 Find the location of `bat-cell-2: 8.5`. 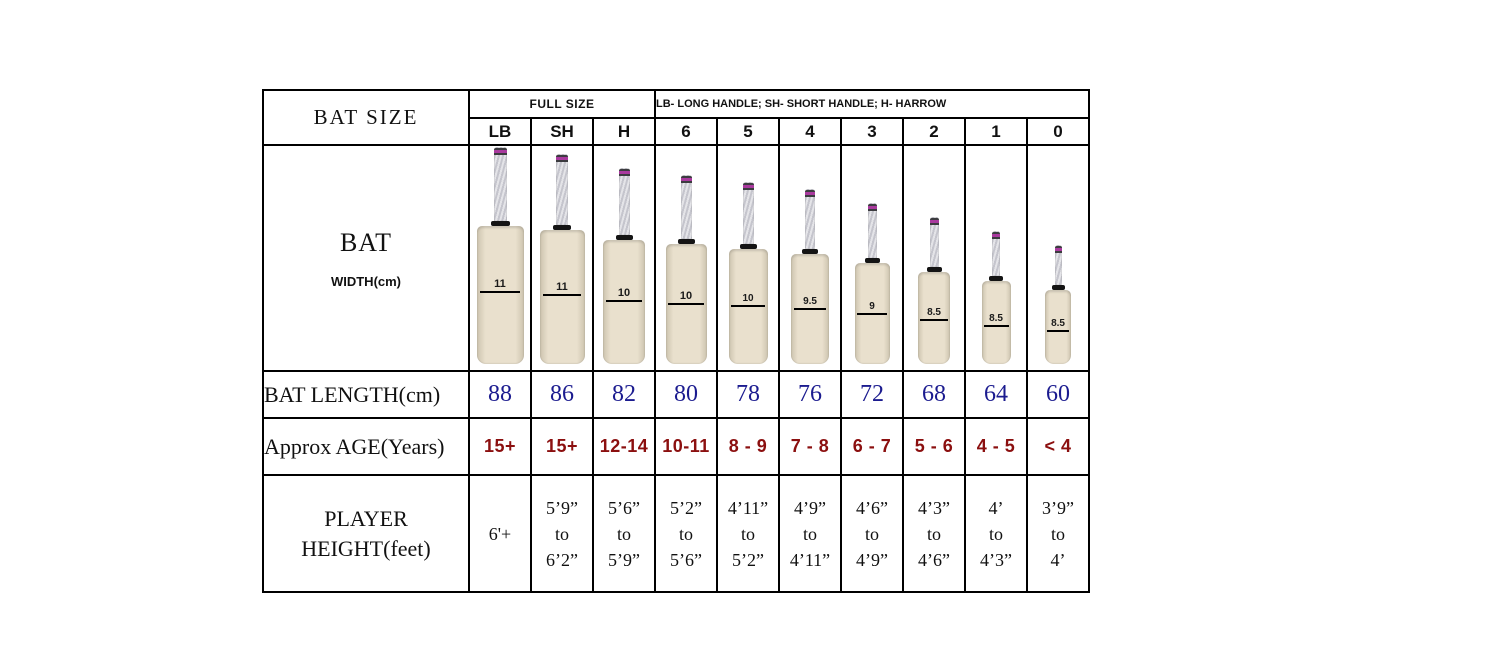

bat-cell-2: 8.5 is located at coordinates (934, 258).